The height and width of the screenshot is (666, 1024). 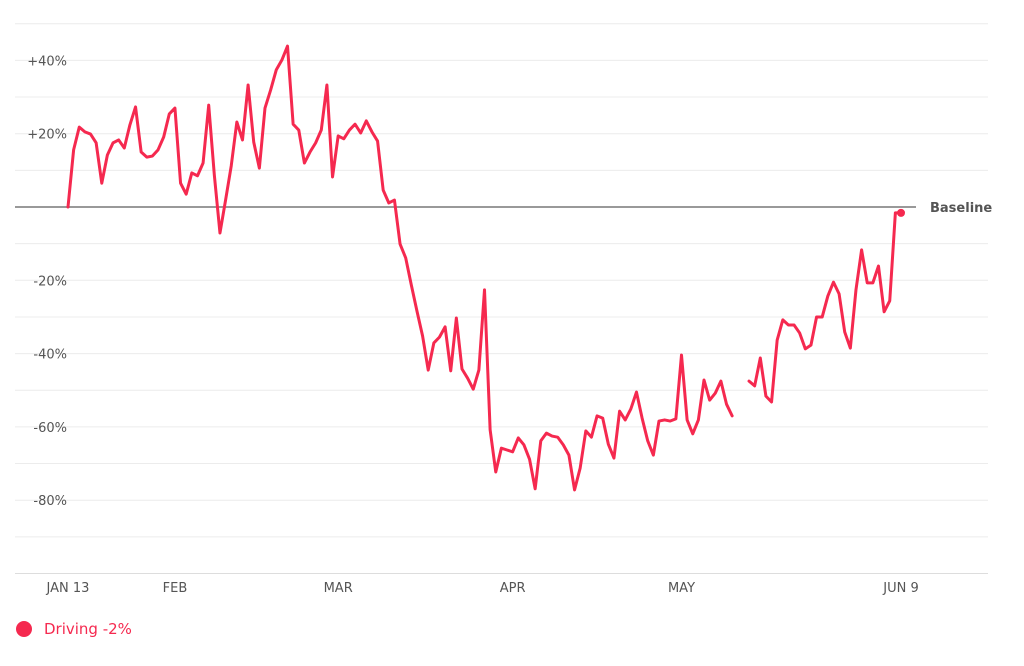 What do you see at coordinates (50, 501) in the screenshot?
I see `y-tick-label: -80%` at bounding box center [50, 501].